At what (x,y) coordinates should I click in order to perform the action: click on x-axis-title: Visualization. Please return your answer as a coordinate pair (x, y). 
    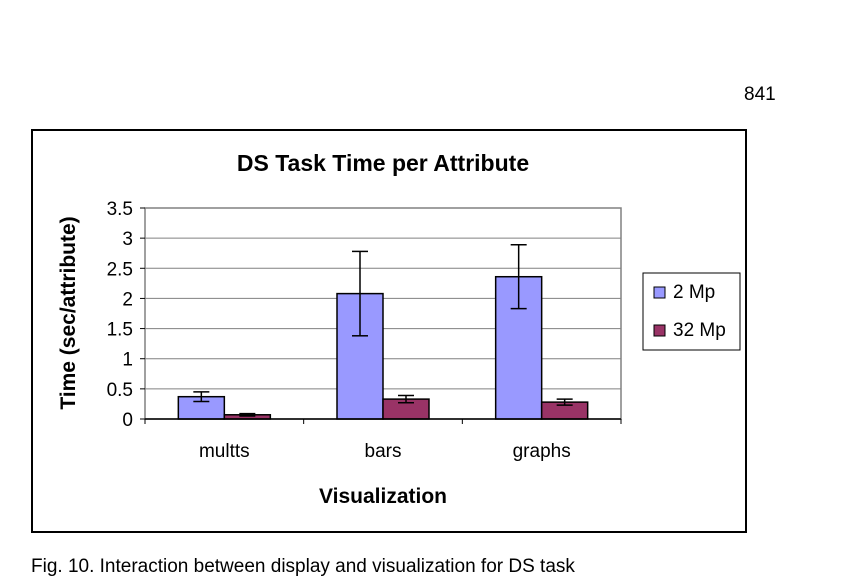
    Looking at the image, I should click on (383, 496).